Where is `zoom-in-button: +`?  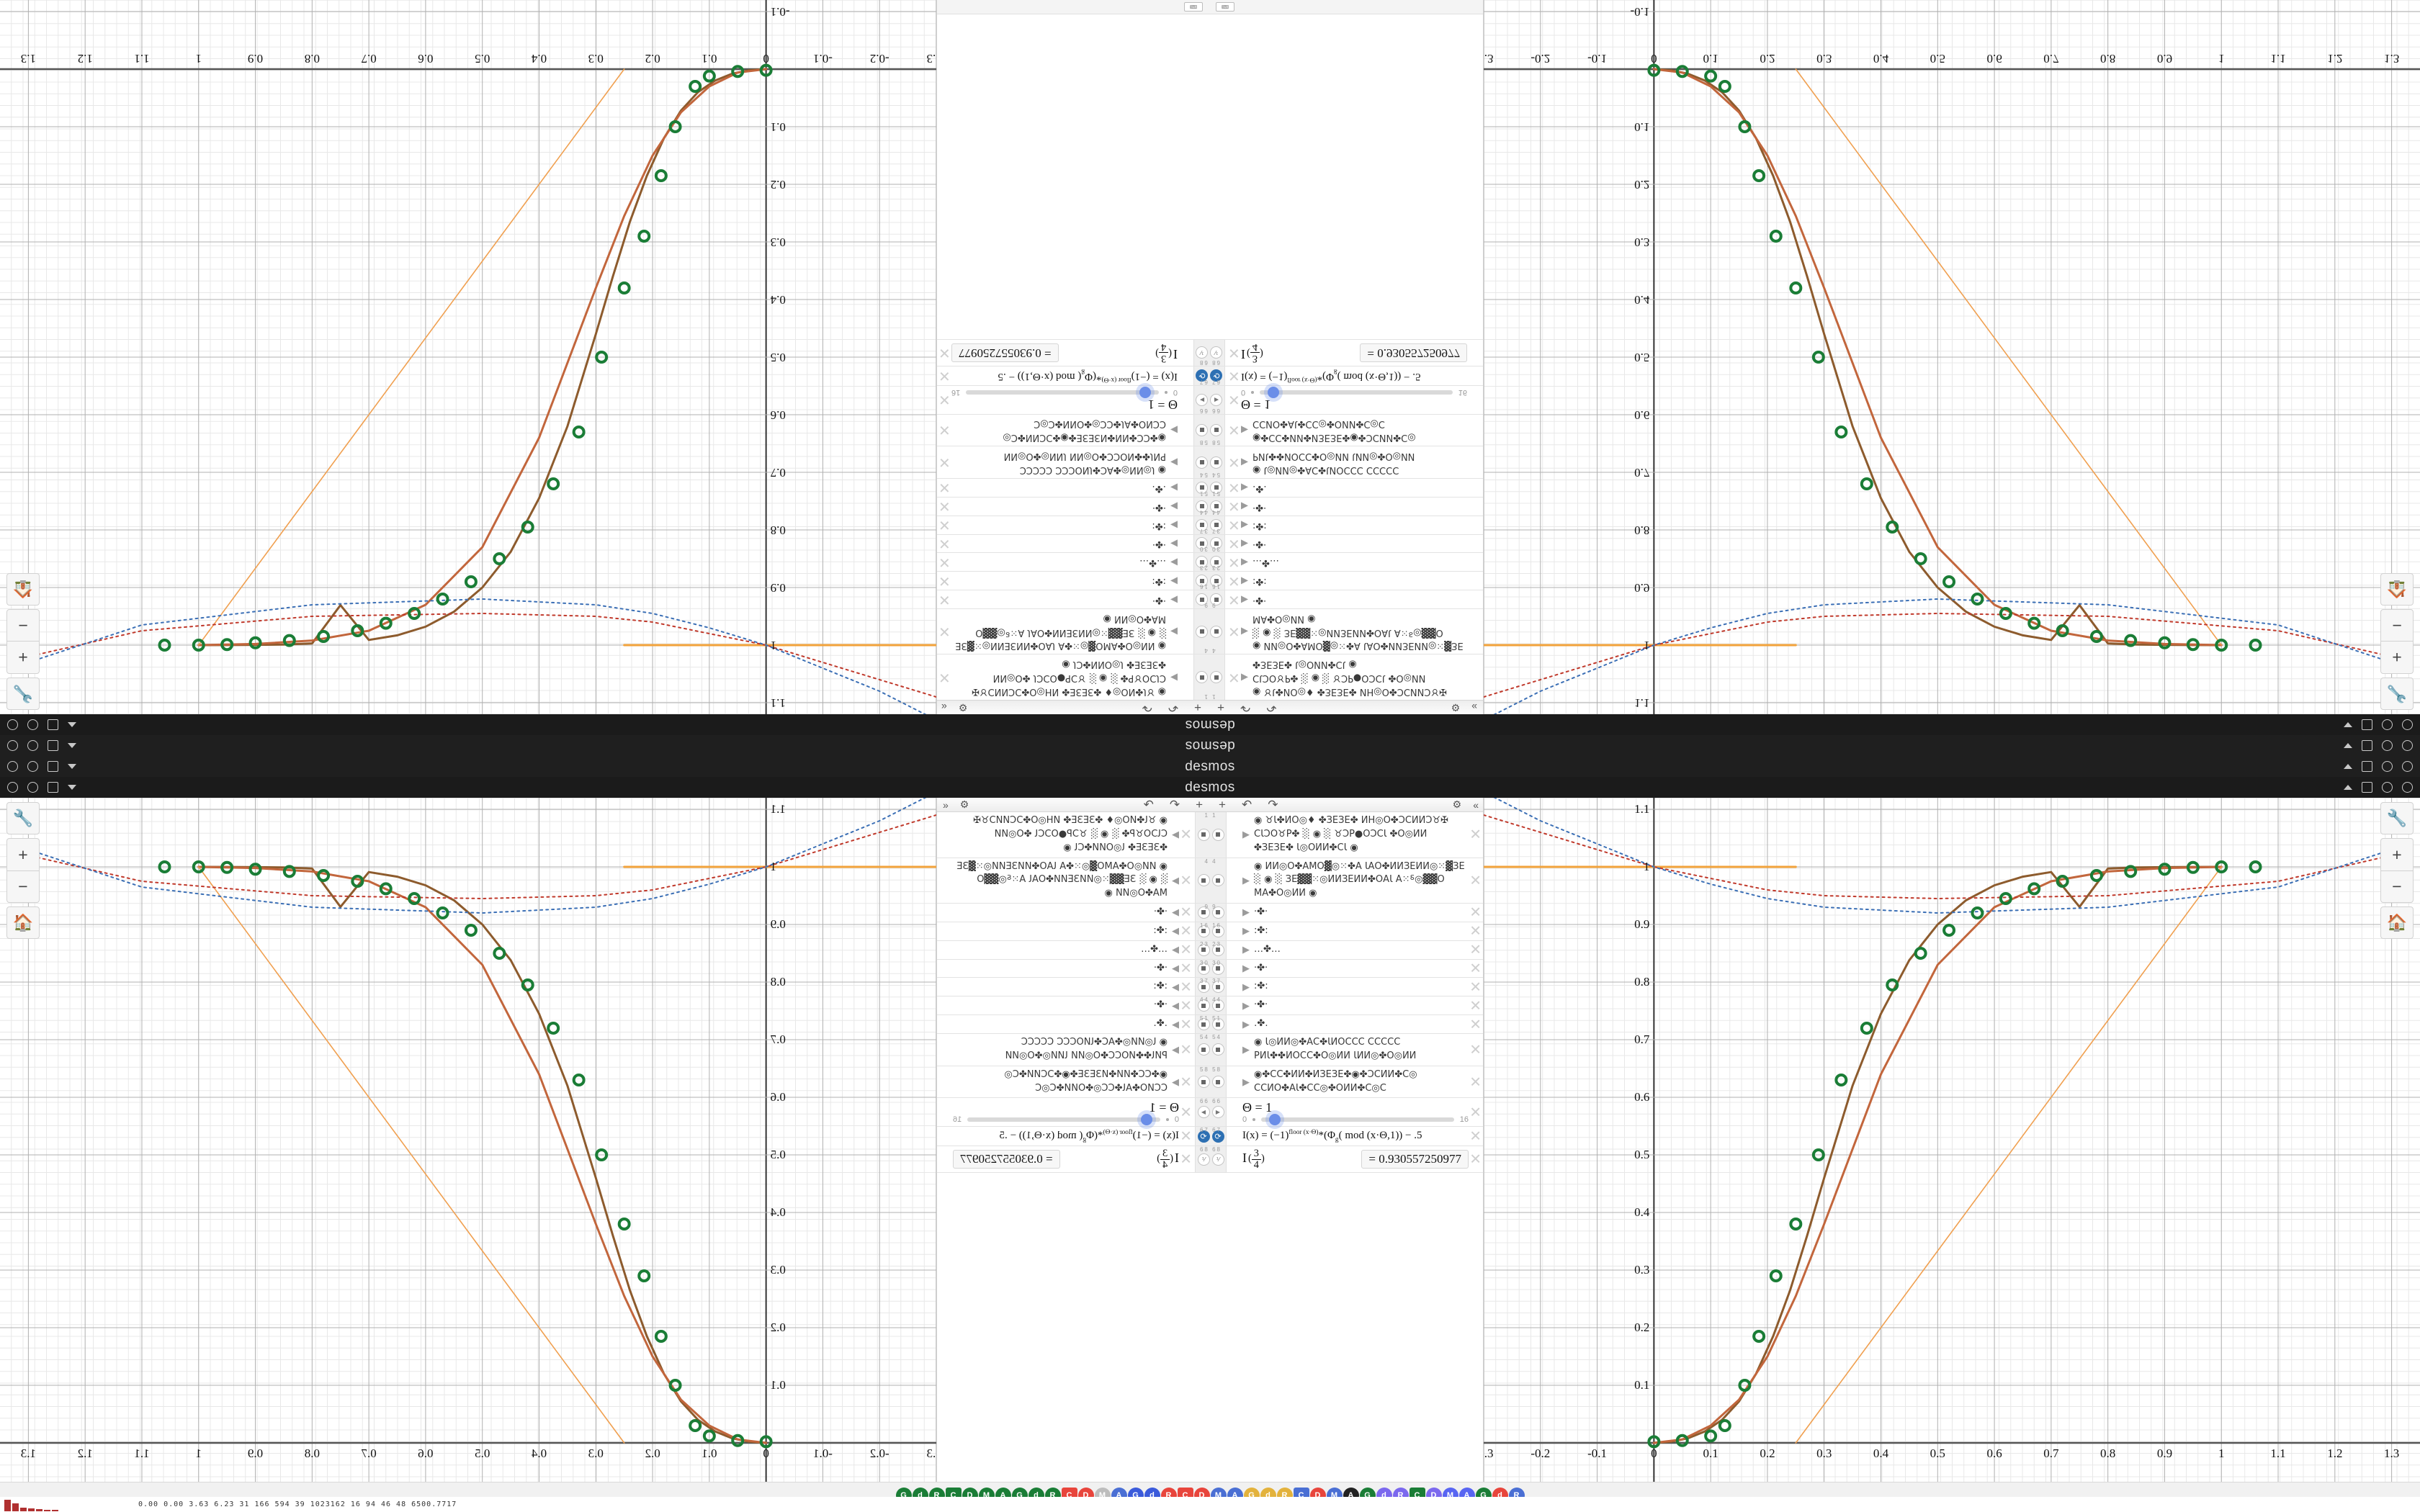 zoom-in-button: + is located at coordinates (2397, 658).